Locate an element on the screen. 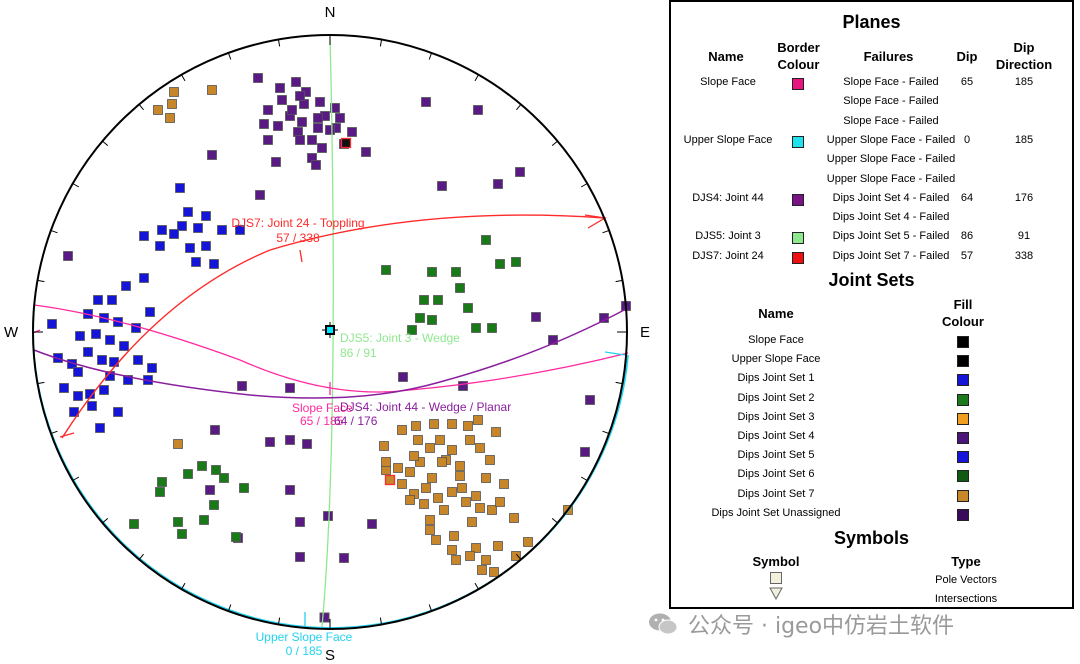  plane-name: DJS7: Joint 24 is located at coordinates (728, 255).